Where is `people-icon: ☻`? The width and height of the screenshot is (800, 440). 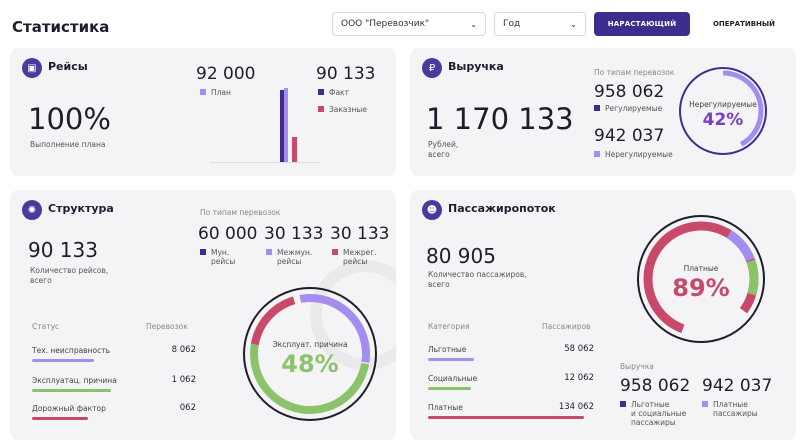 people-icon: ☻ is located at coordinates (432, 210).